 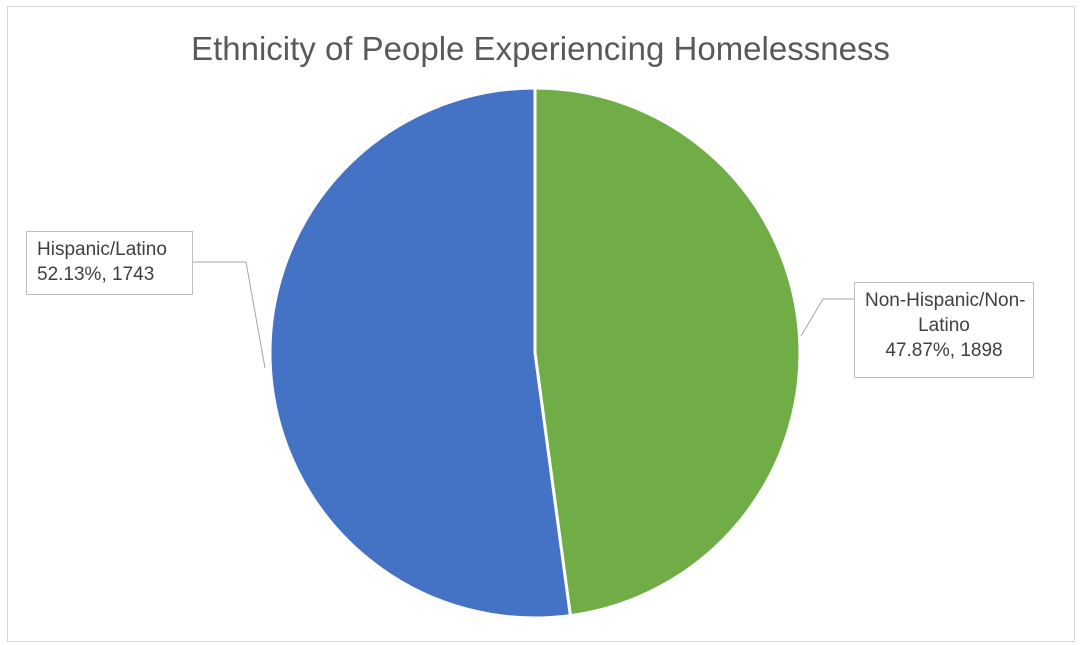 I want to click on leader-line-non-hispanic, so click(x=827, y=317).